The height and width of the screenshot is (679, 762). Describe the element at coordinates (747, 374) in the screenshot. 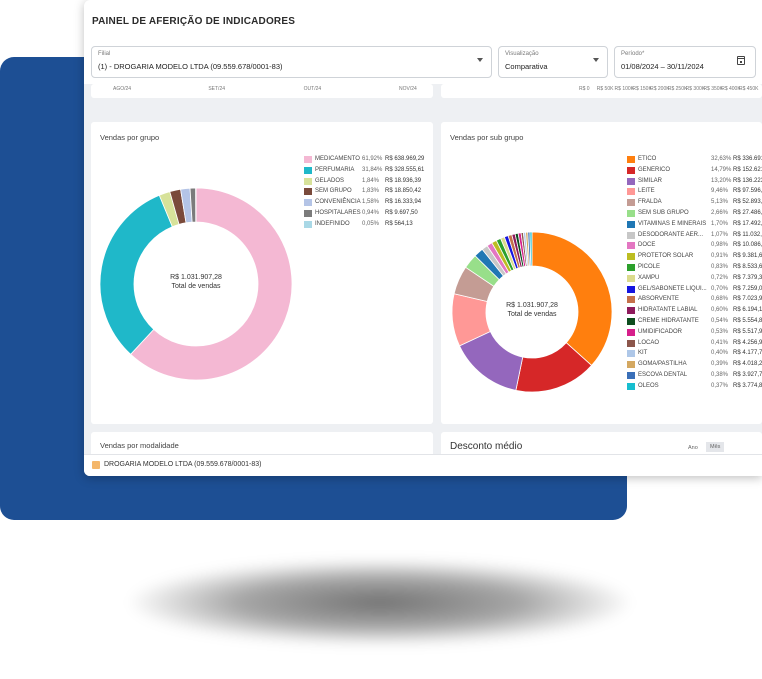

I see `legend-value: R$ 3.927,78` at that location.